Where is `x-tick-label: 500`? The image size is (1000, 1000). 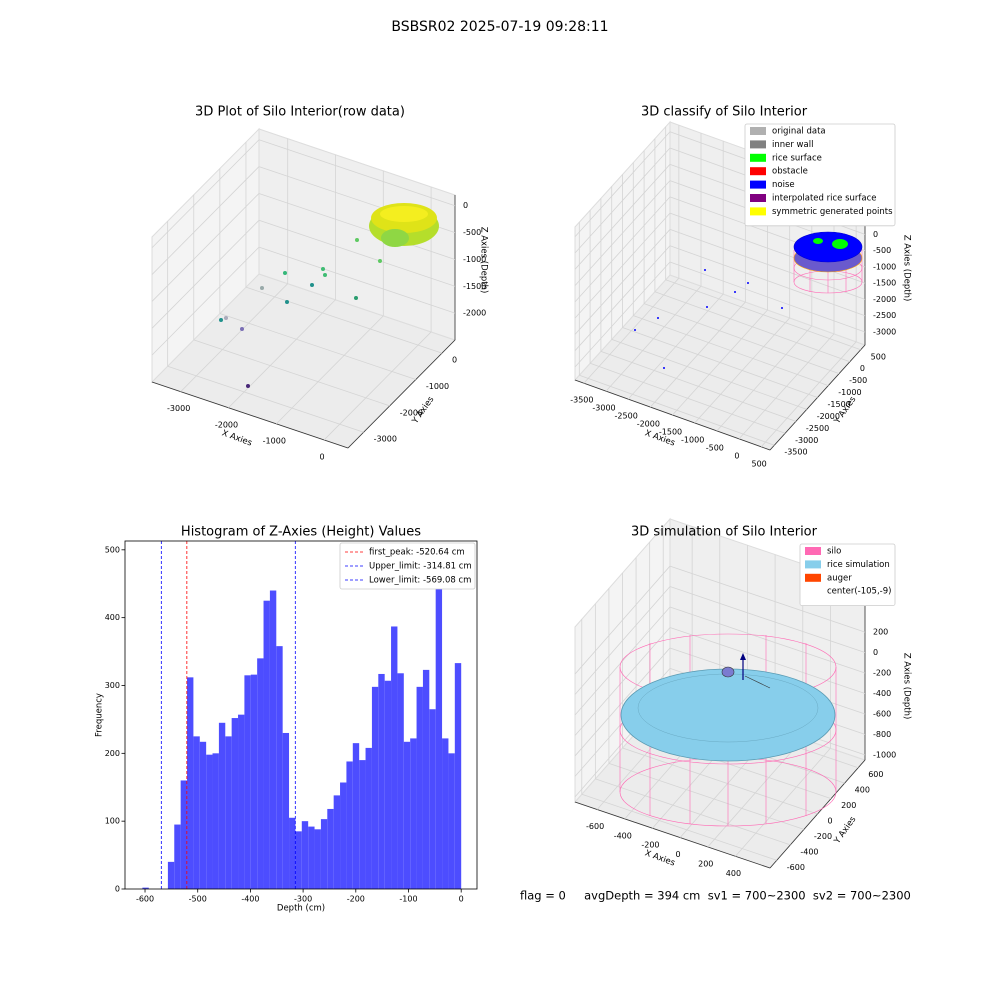
x-tick-label: 500 is located at coordinates (758, 463).